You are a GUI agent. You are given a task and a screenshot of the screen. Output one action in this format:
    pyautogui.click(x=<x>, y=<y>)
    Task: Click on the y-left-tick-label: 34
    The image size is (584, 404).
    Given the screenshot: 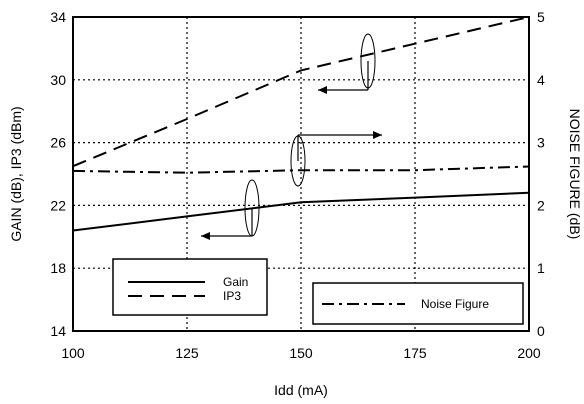 What is the action you would take?
    pyautogui.click(x=58, y=17)
    